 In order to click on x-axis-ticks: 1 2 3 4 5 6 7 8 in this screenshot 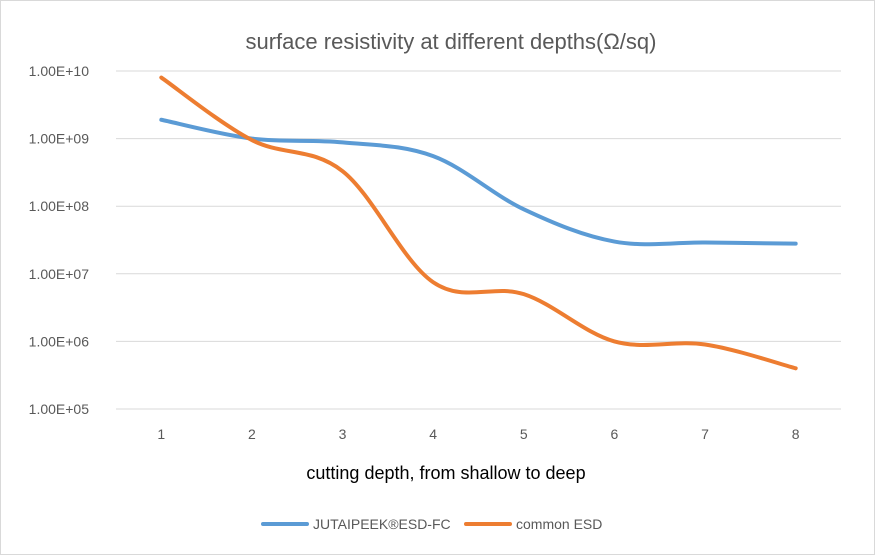, I will do `click(478, 434)`.